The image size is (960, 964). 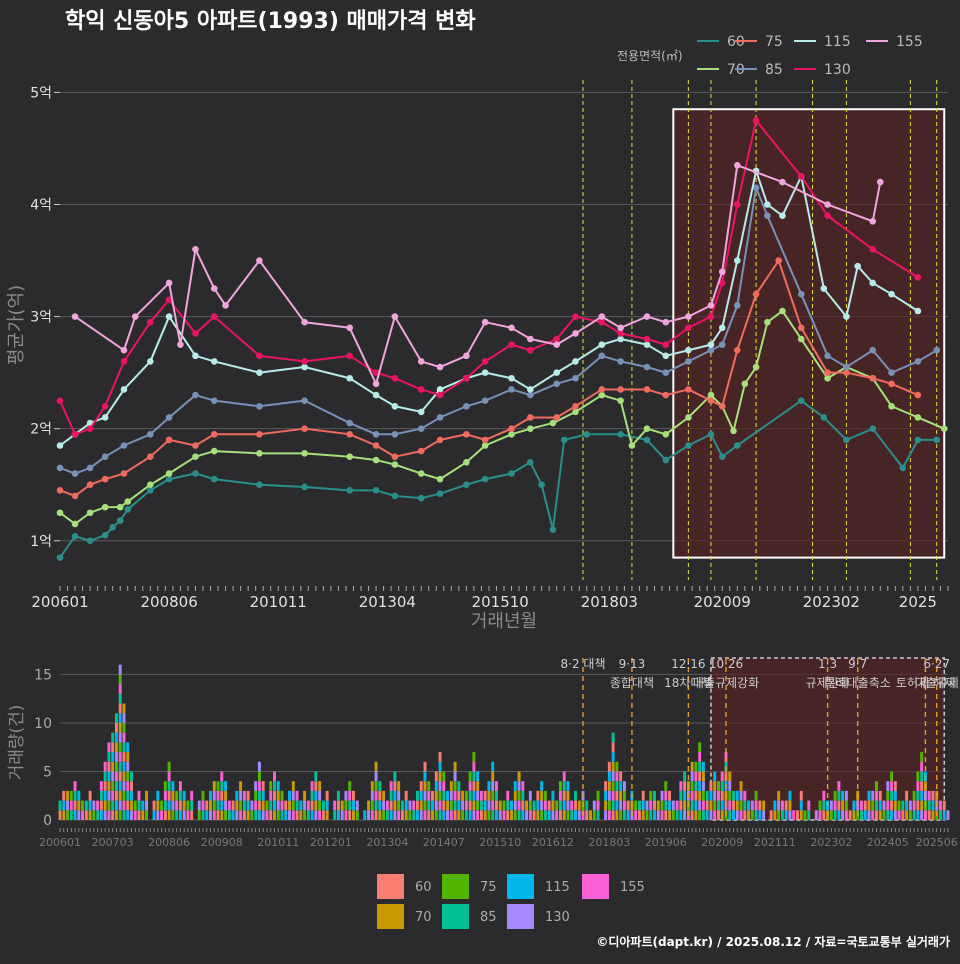 I want to click on annotation-label: 12·16, so click(x=688, y=664).